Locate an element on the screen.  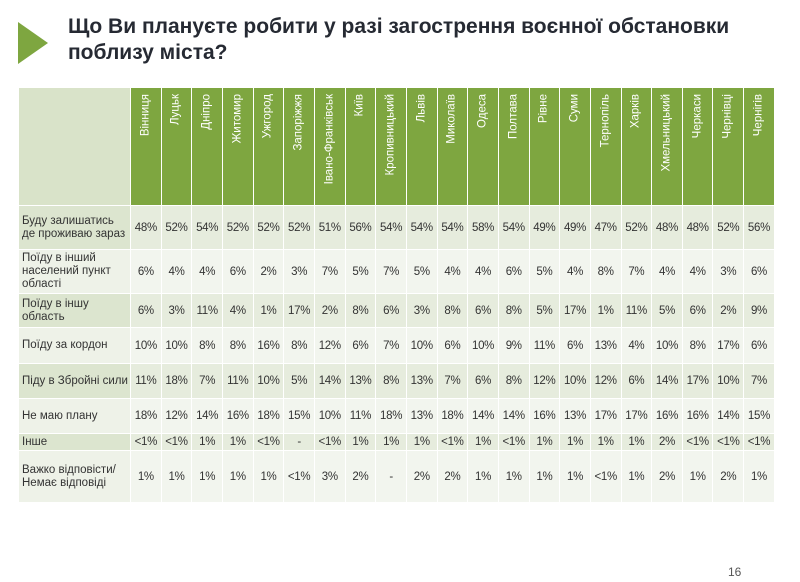
column-header: Одеса is located at coordinates (483, 146).